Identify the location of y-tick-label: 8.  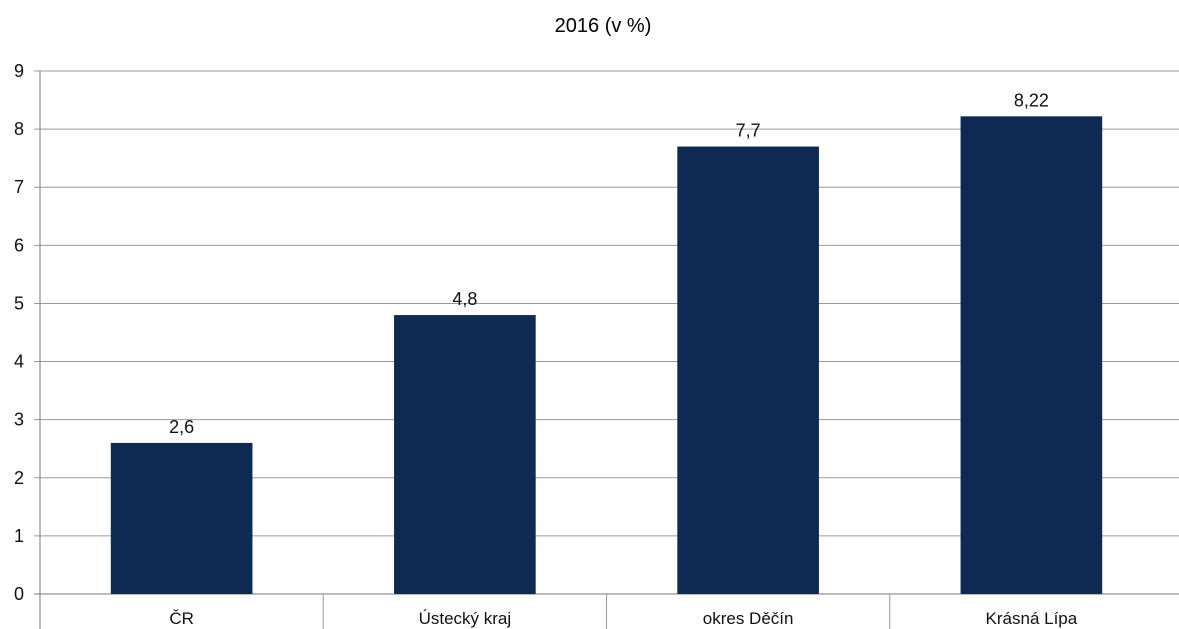
(19, 129).